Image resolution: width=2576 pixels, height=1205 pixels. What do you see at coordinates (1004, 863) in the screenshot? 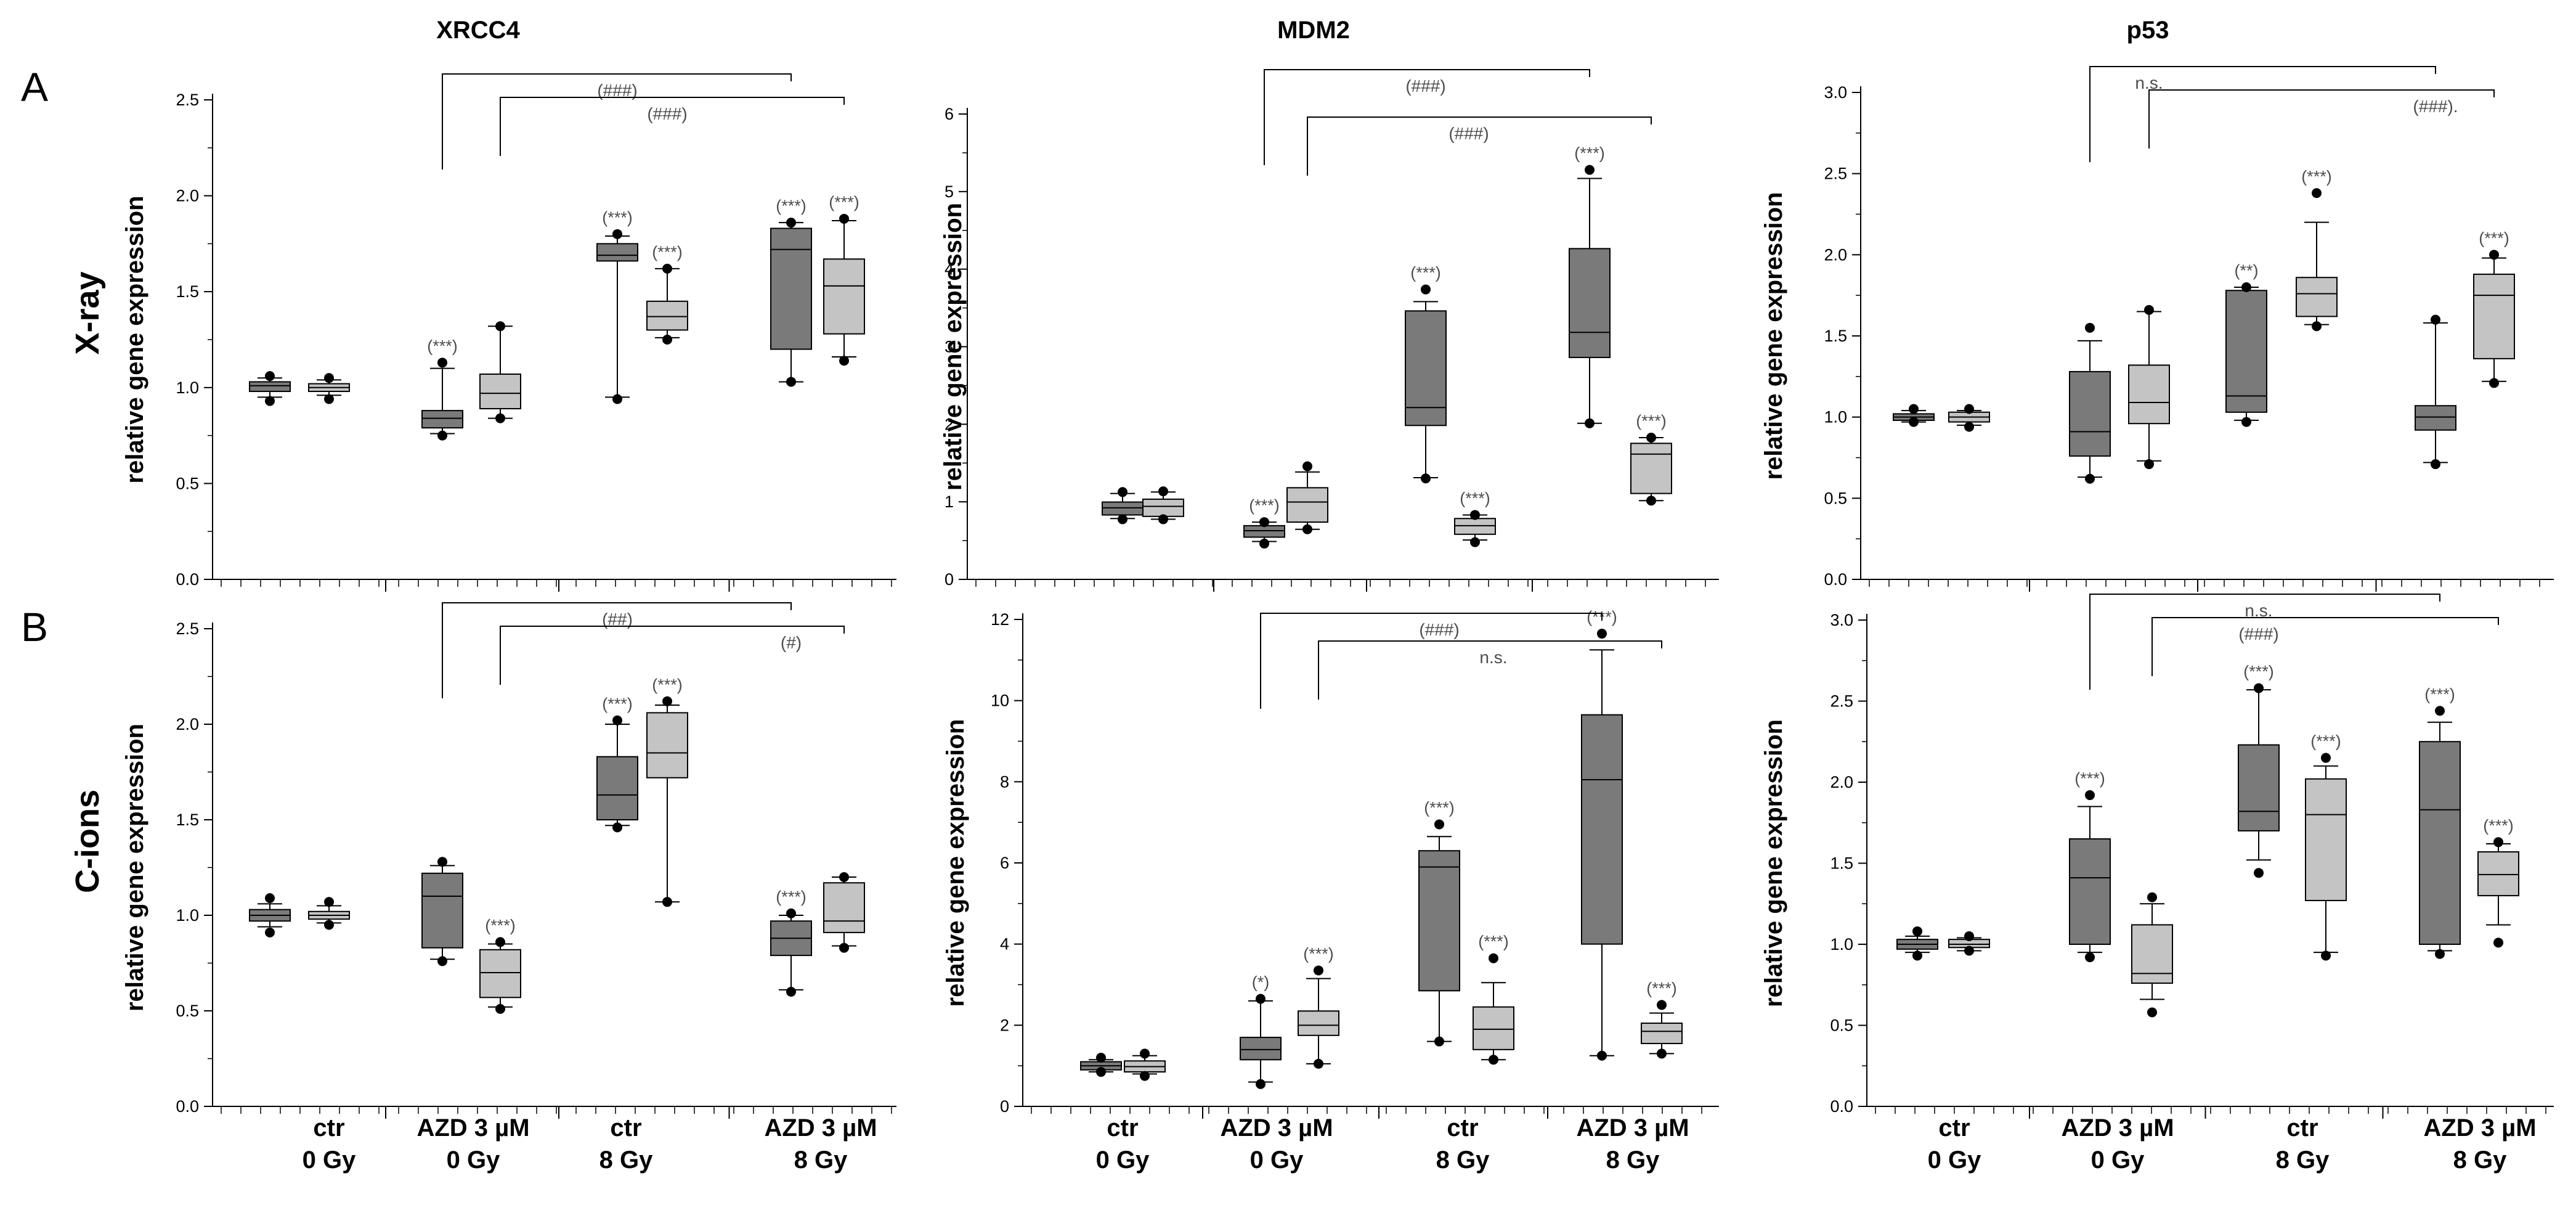
I see `y-tick-label: 6` at bounding box center [1004, 863].